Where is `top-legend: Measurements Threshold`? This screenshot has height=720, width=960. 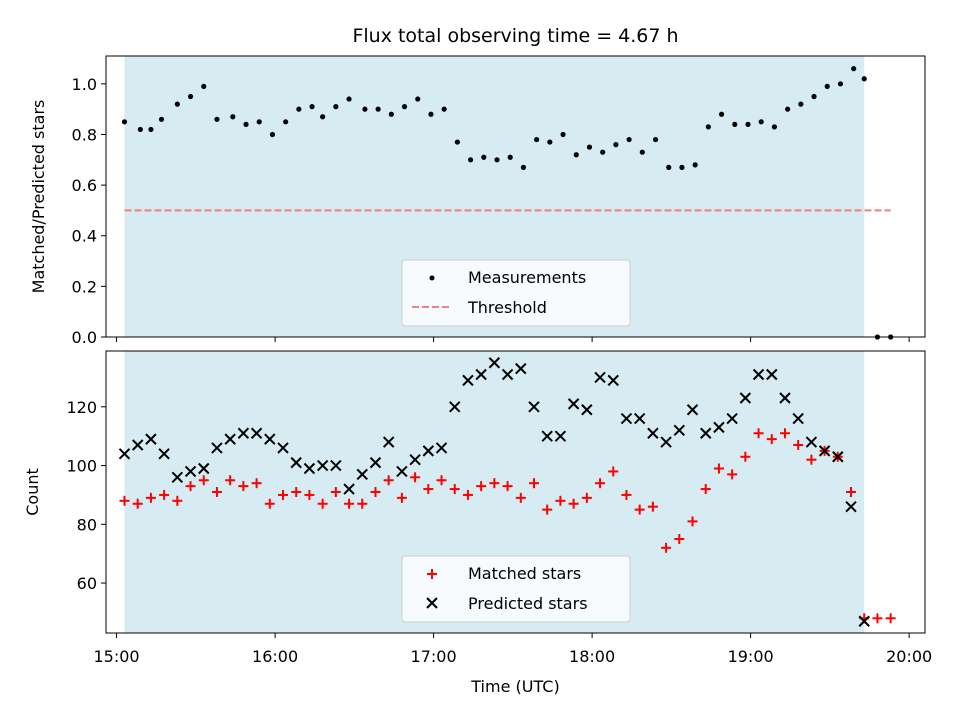
top-legend: Measurements Threshold is located at coordinates (516, 293).